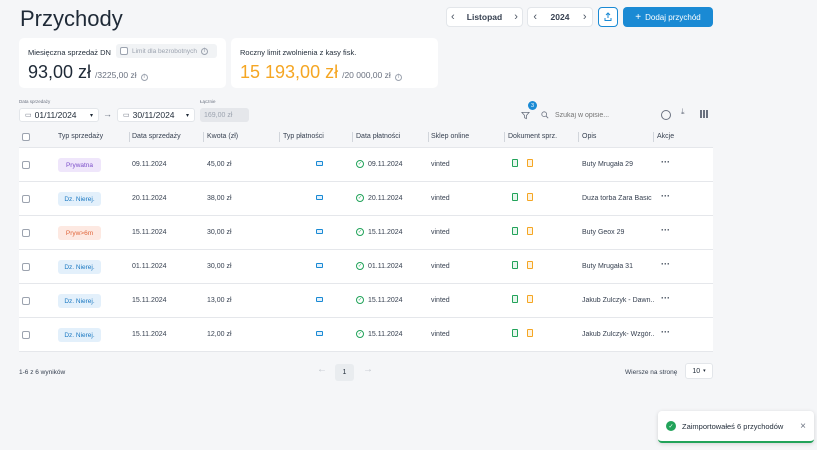 The height and width of the screenshot is (450, 817). What do you see at coordinates (379, 198) in the screenshot?
I see `payment-date: ✓ 20.11.2024` at bounding box center [379, 198].